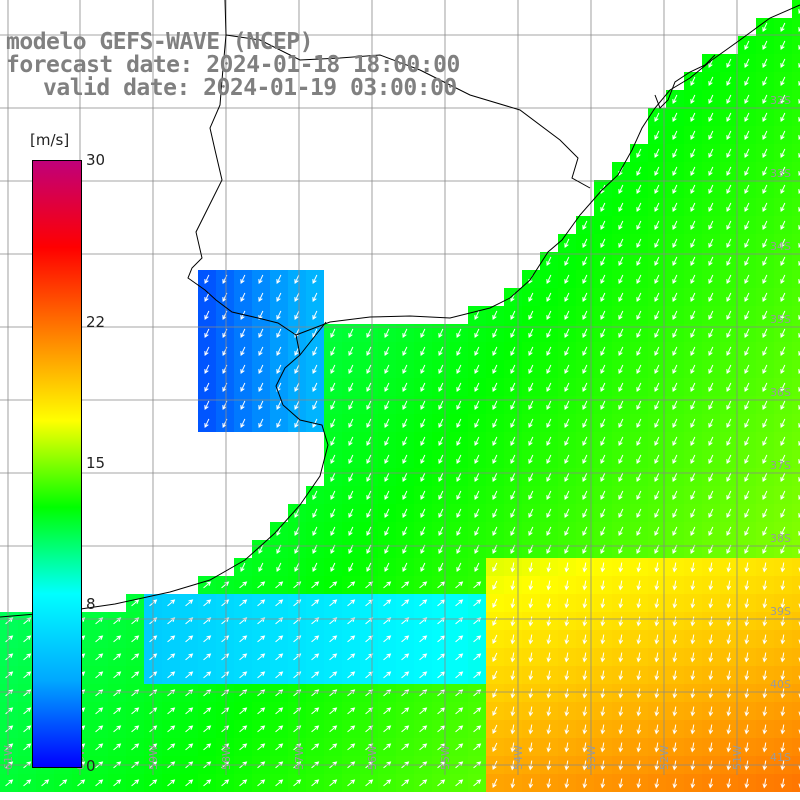  What do you see at coordinates (780, 173) in the screenshot?
I see `latitude-label: 33S` at bounding box center [780, 173].